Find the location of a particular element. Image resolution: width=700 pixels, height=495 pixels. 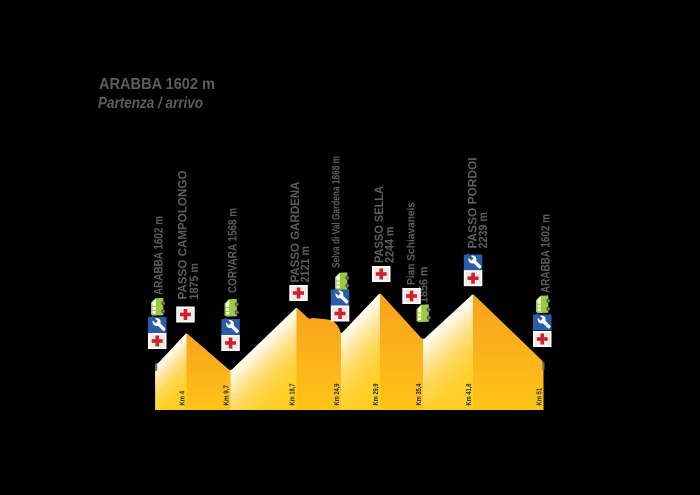

svg-text: PASSO SELLA is located at coordinates (379, 224).